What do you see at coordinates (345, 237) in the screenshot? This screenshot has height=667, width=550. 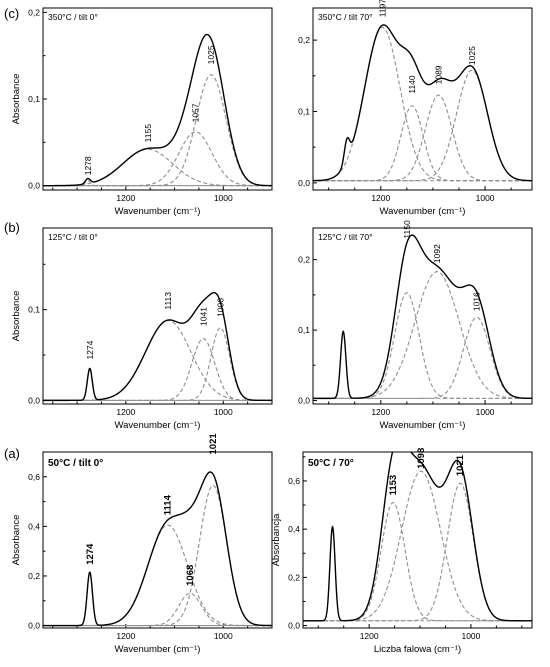 I see `panel-title: 125°C / tilt 70°` at bounding box center [345, 237].